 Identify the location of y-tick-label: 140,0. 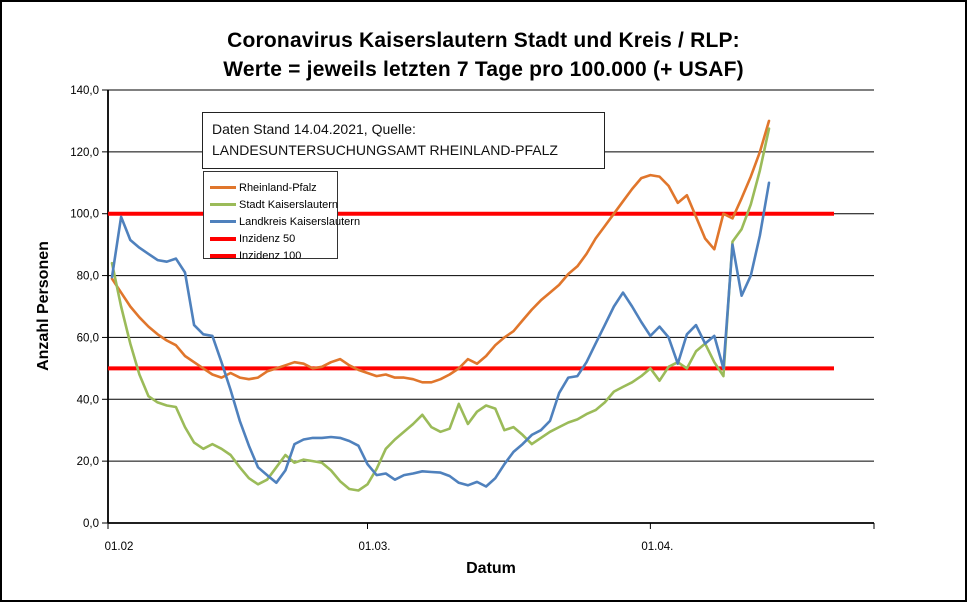
(84, 91).